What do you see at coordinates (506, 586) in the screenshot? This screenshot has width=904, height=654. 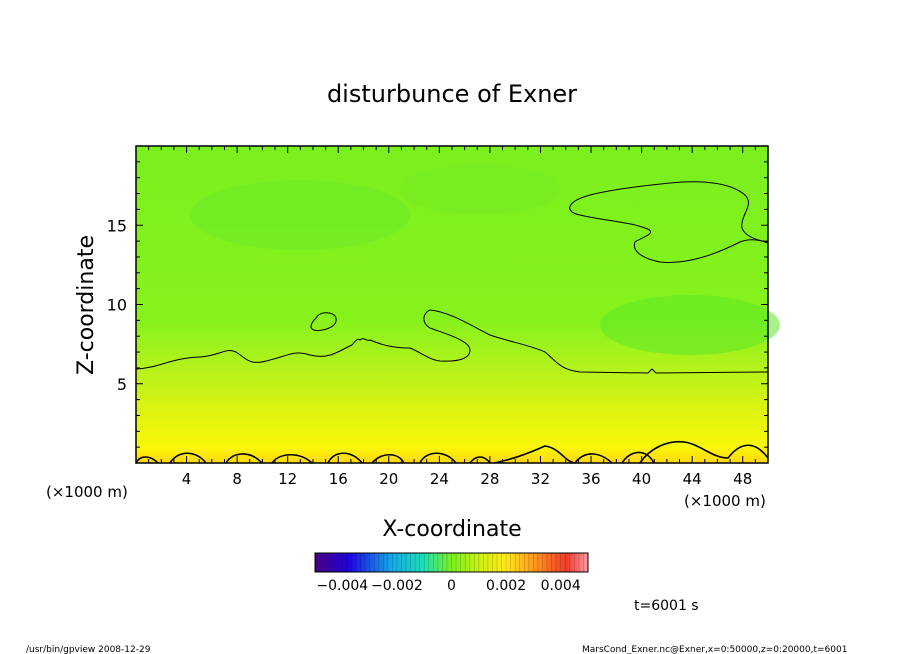 I see `colorbar-tick-label: 0.002` at bounding box center [506, 586].